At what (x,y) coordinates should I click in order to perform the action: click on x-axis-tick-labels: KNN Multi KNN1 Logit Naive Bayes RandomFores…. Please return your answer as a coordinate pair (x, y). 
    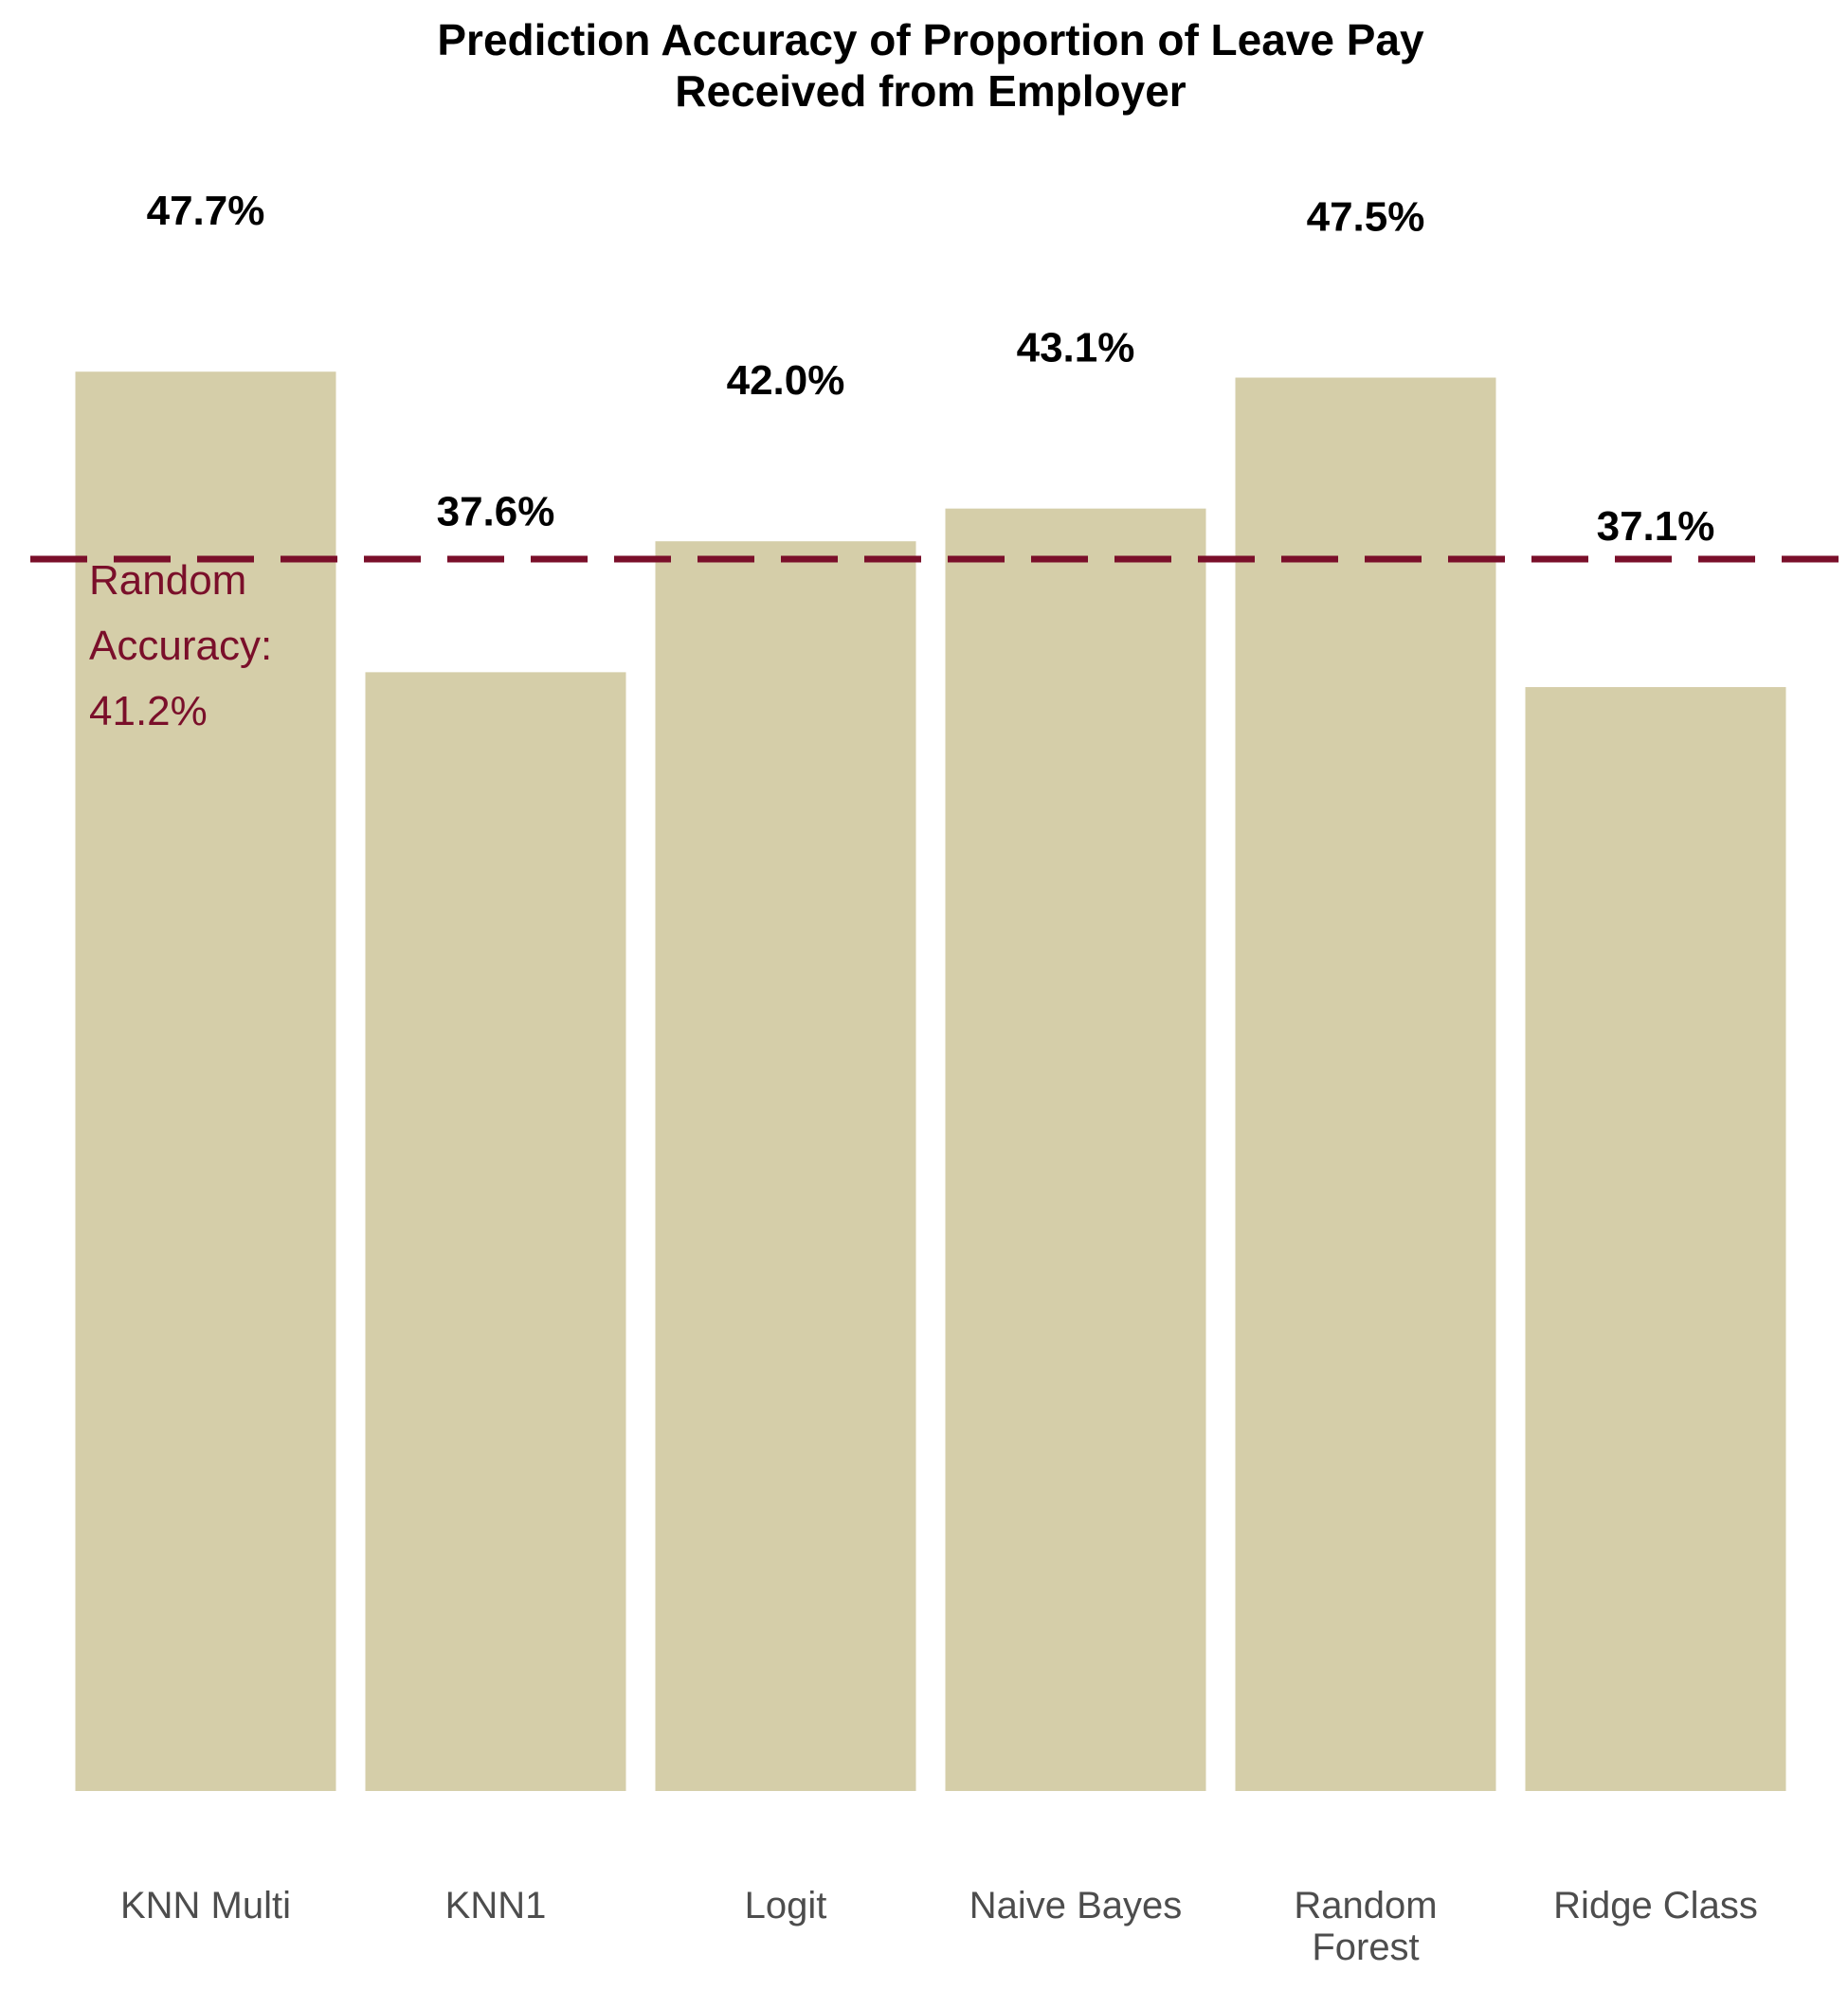
    Looking at the image, I should click on (939, 1926).